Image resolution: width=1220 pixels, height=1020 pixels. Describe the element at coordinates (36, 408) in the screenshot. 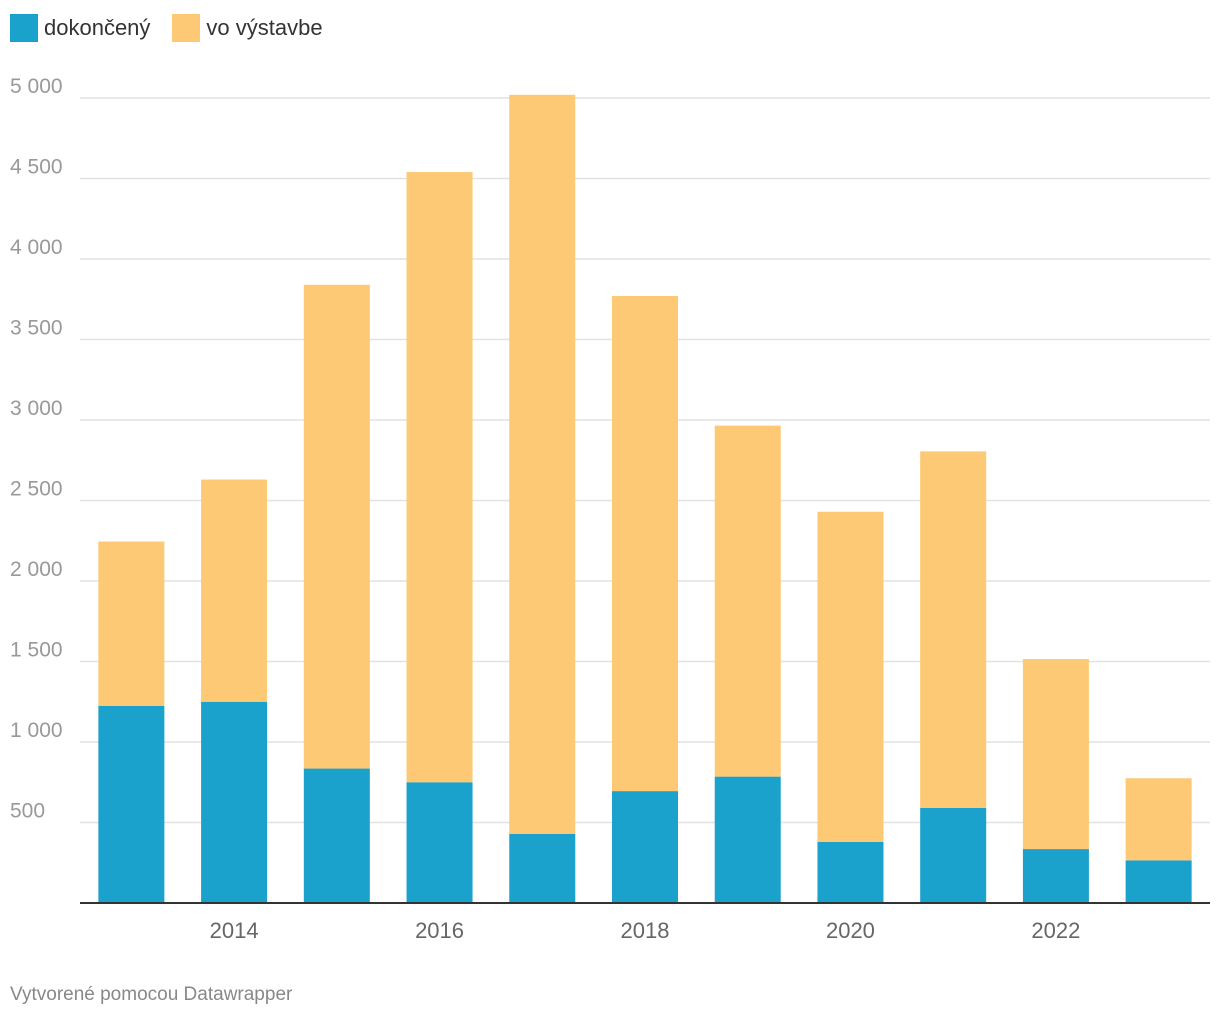

I see `y-tick-label: 3 000` at that location.